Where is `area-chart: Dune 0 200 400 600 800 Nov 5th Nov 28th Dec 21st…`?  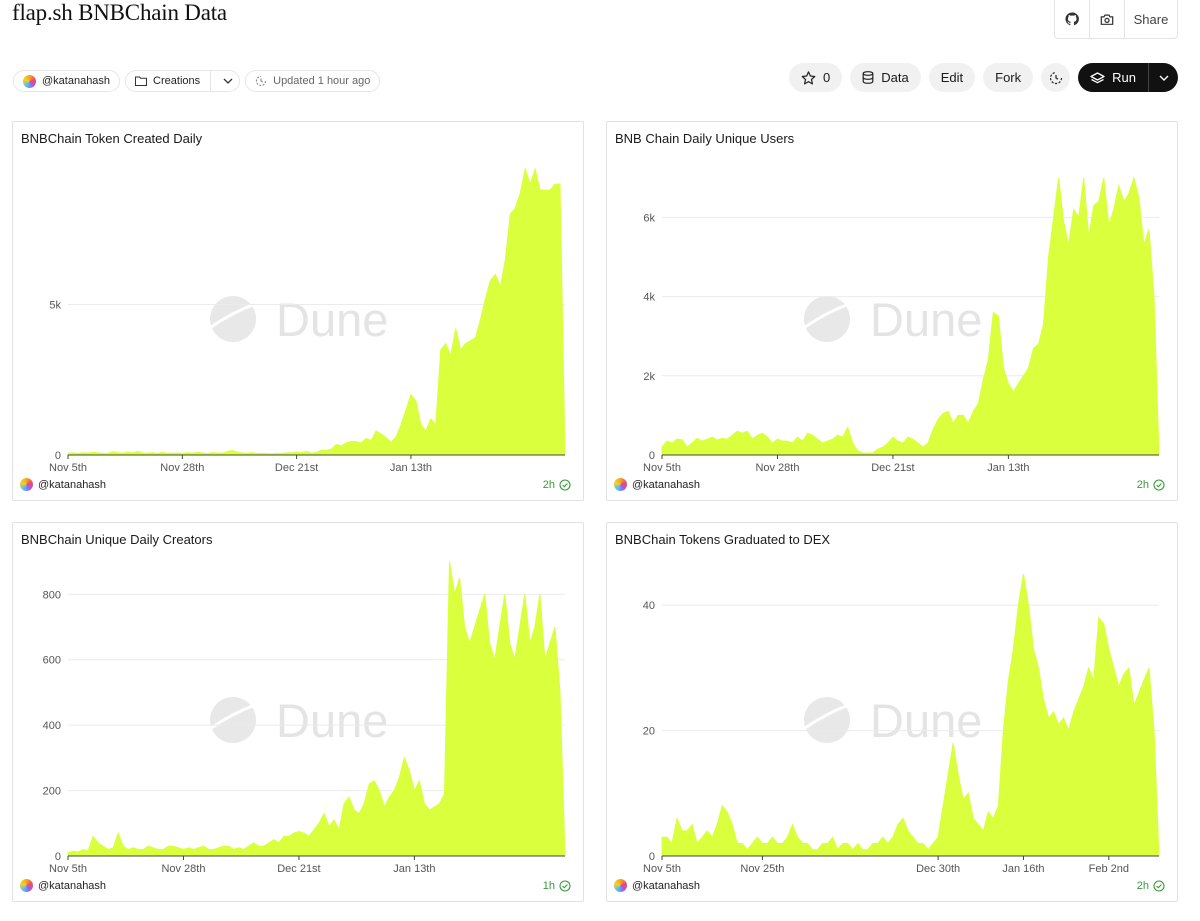
area-chart: Dune 0 200 400 600 800 Nov 5th Nov 28th Dec 21st… is located at coordinates (304, 718).